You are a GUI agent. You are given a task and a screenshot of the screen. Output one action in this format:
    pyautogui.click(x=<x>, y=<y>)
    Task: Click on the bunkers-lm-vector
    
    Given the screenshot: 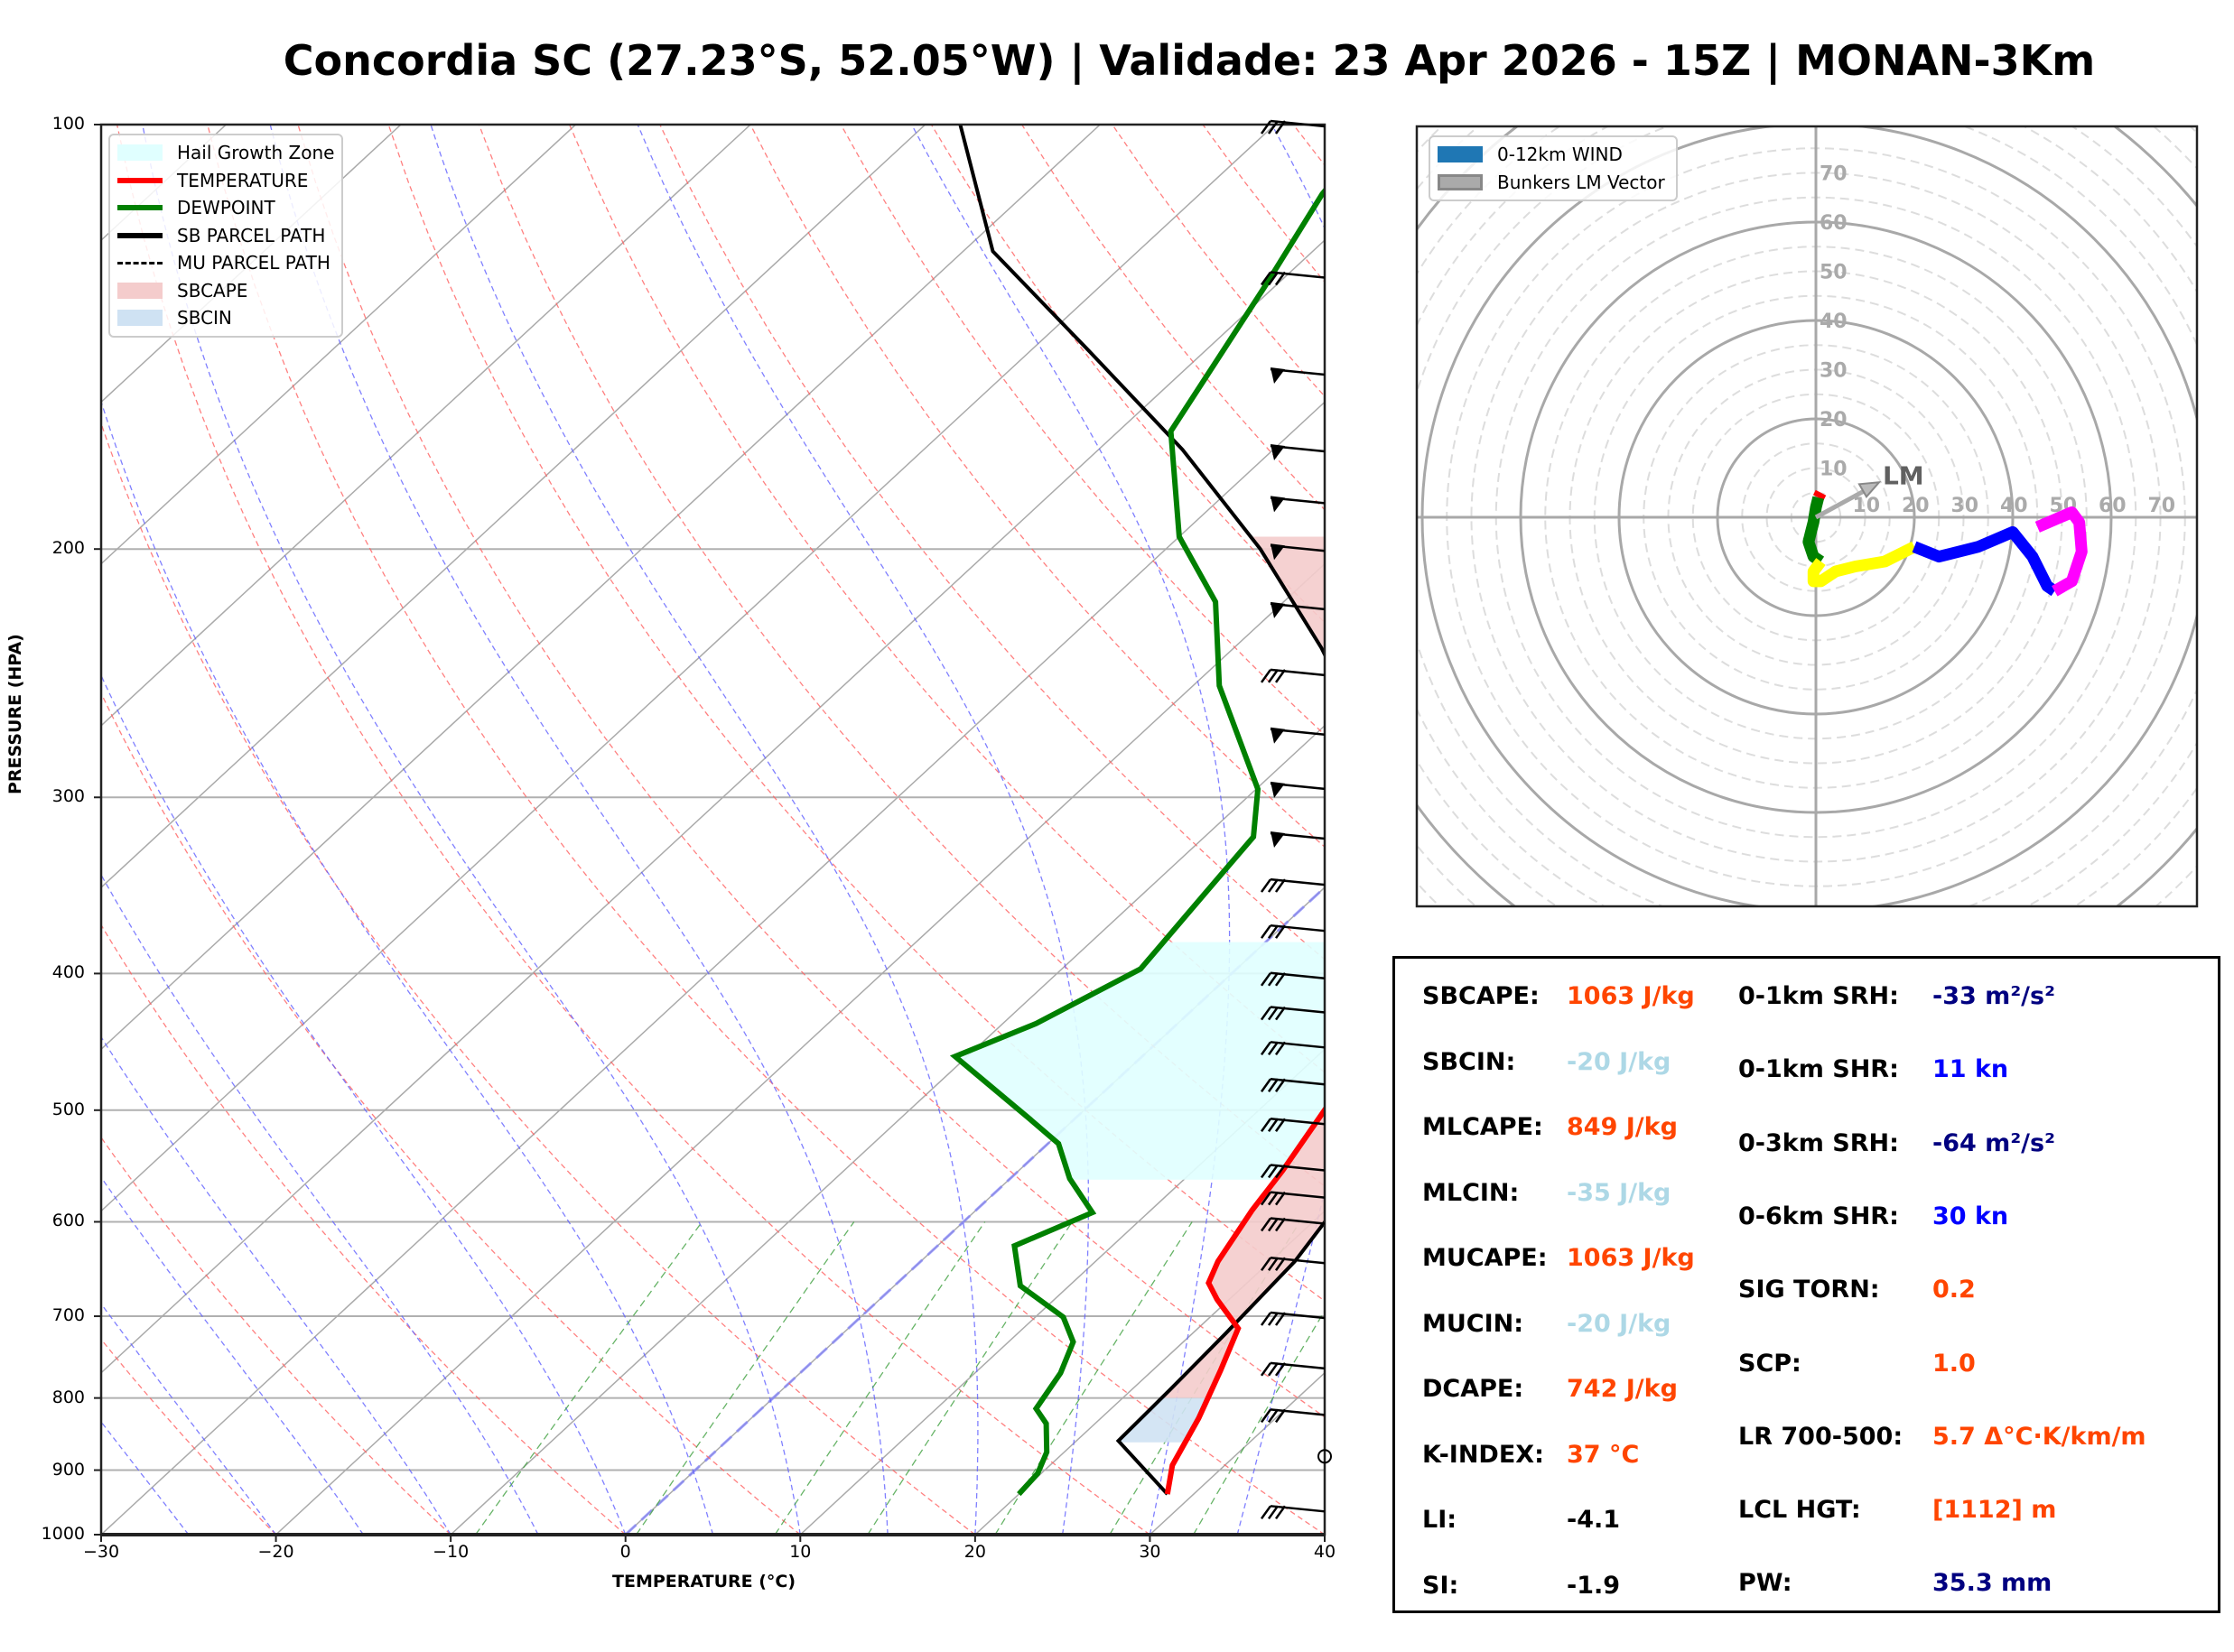 What is the action you would take?
    pyautogui.click(x=1843, y=503)
    